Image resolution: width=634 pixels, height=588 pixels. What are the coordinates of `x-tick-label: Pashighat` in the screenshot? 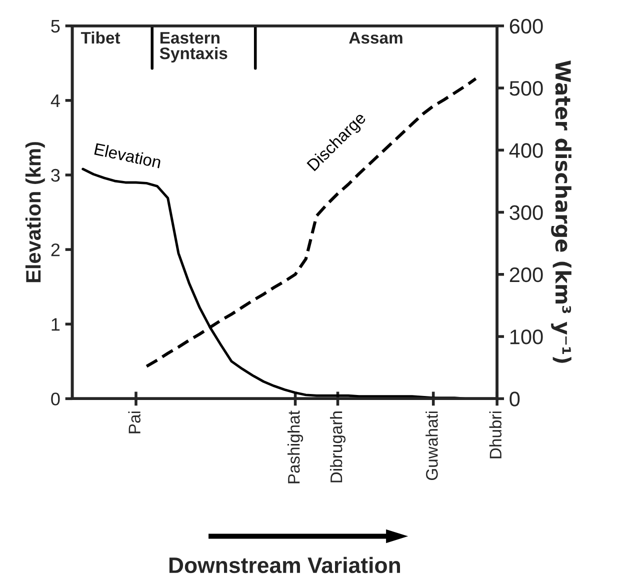 It's located at (296, 447).